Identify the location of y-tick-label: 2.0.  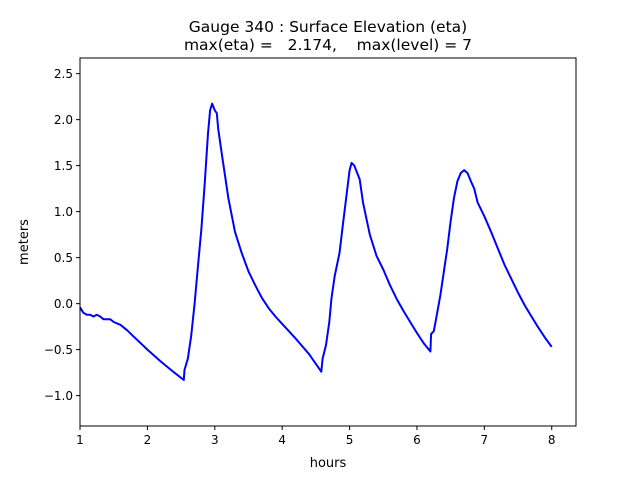
(63, 120).